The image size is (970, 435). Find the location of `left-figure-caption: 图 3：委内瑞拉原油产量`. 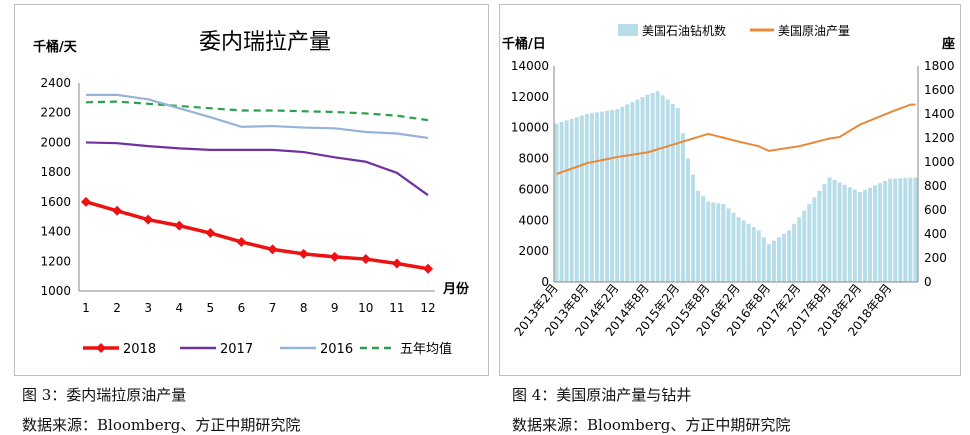

left-figure-caption: 图 3：委内瑞拉原油产量 is located at coordinates (104, 395).